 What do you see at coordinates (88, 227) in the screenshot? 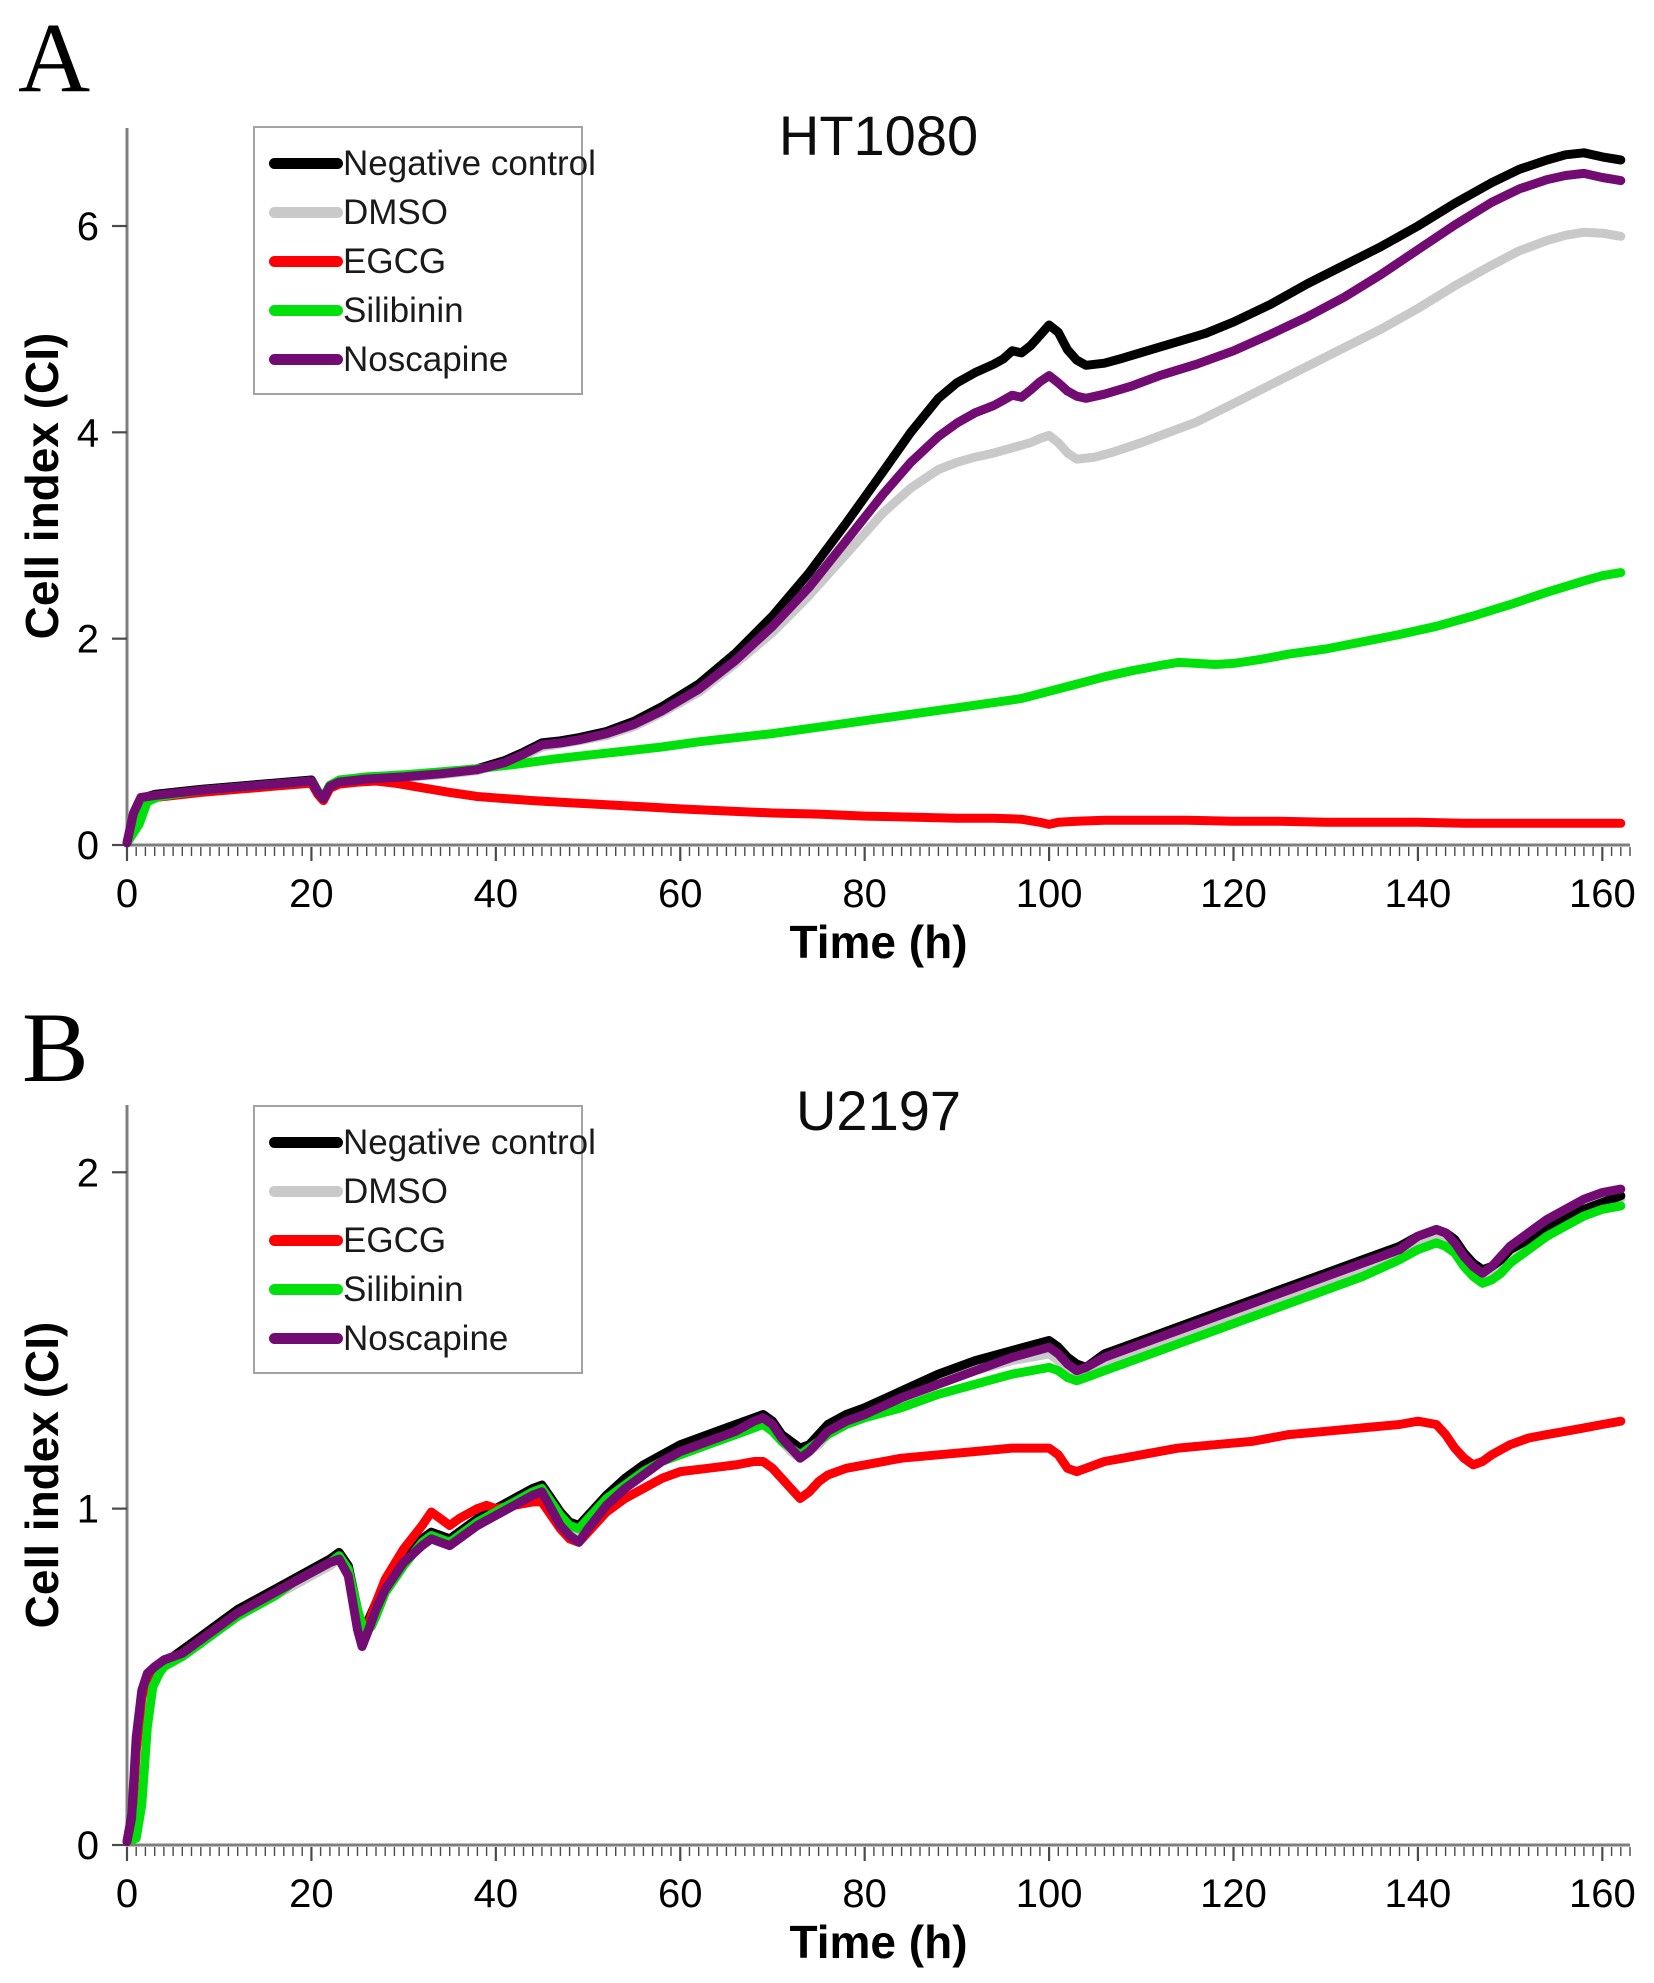
I see `y-tick-label: 6` at bounding box center [88, 227].